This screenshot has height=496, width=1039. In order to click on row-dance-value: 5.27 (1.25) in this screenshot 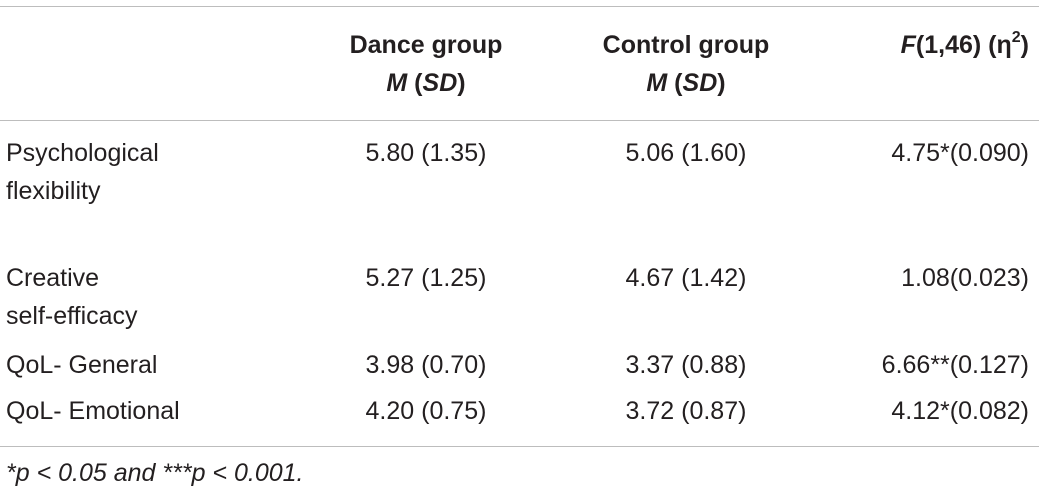, I will do `click(426, 278)`.